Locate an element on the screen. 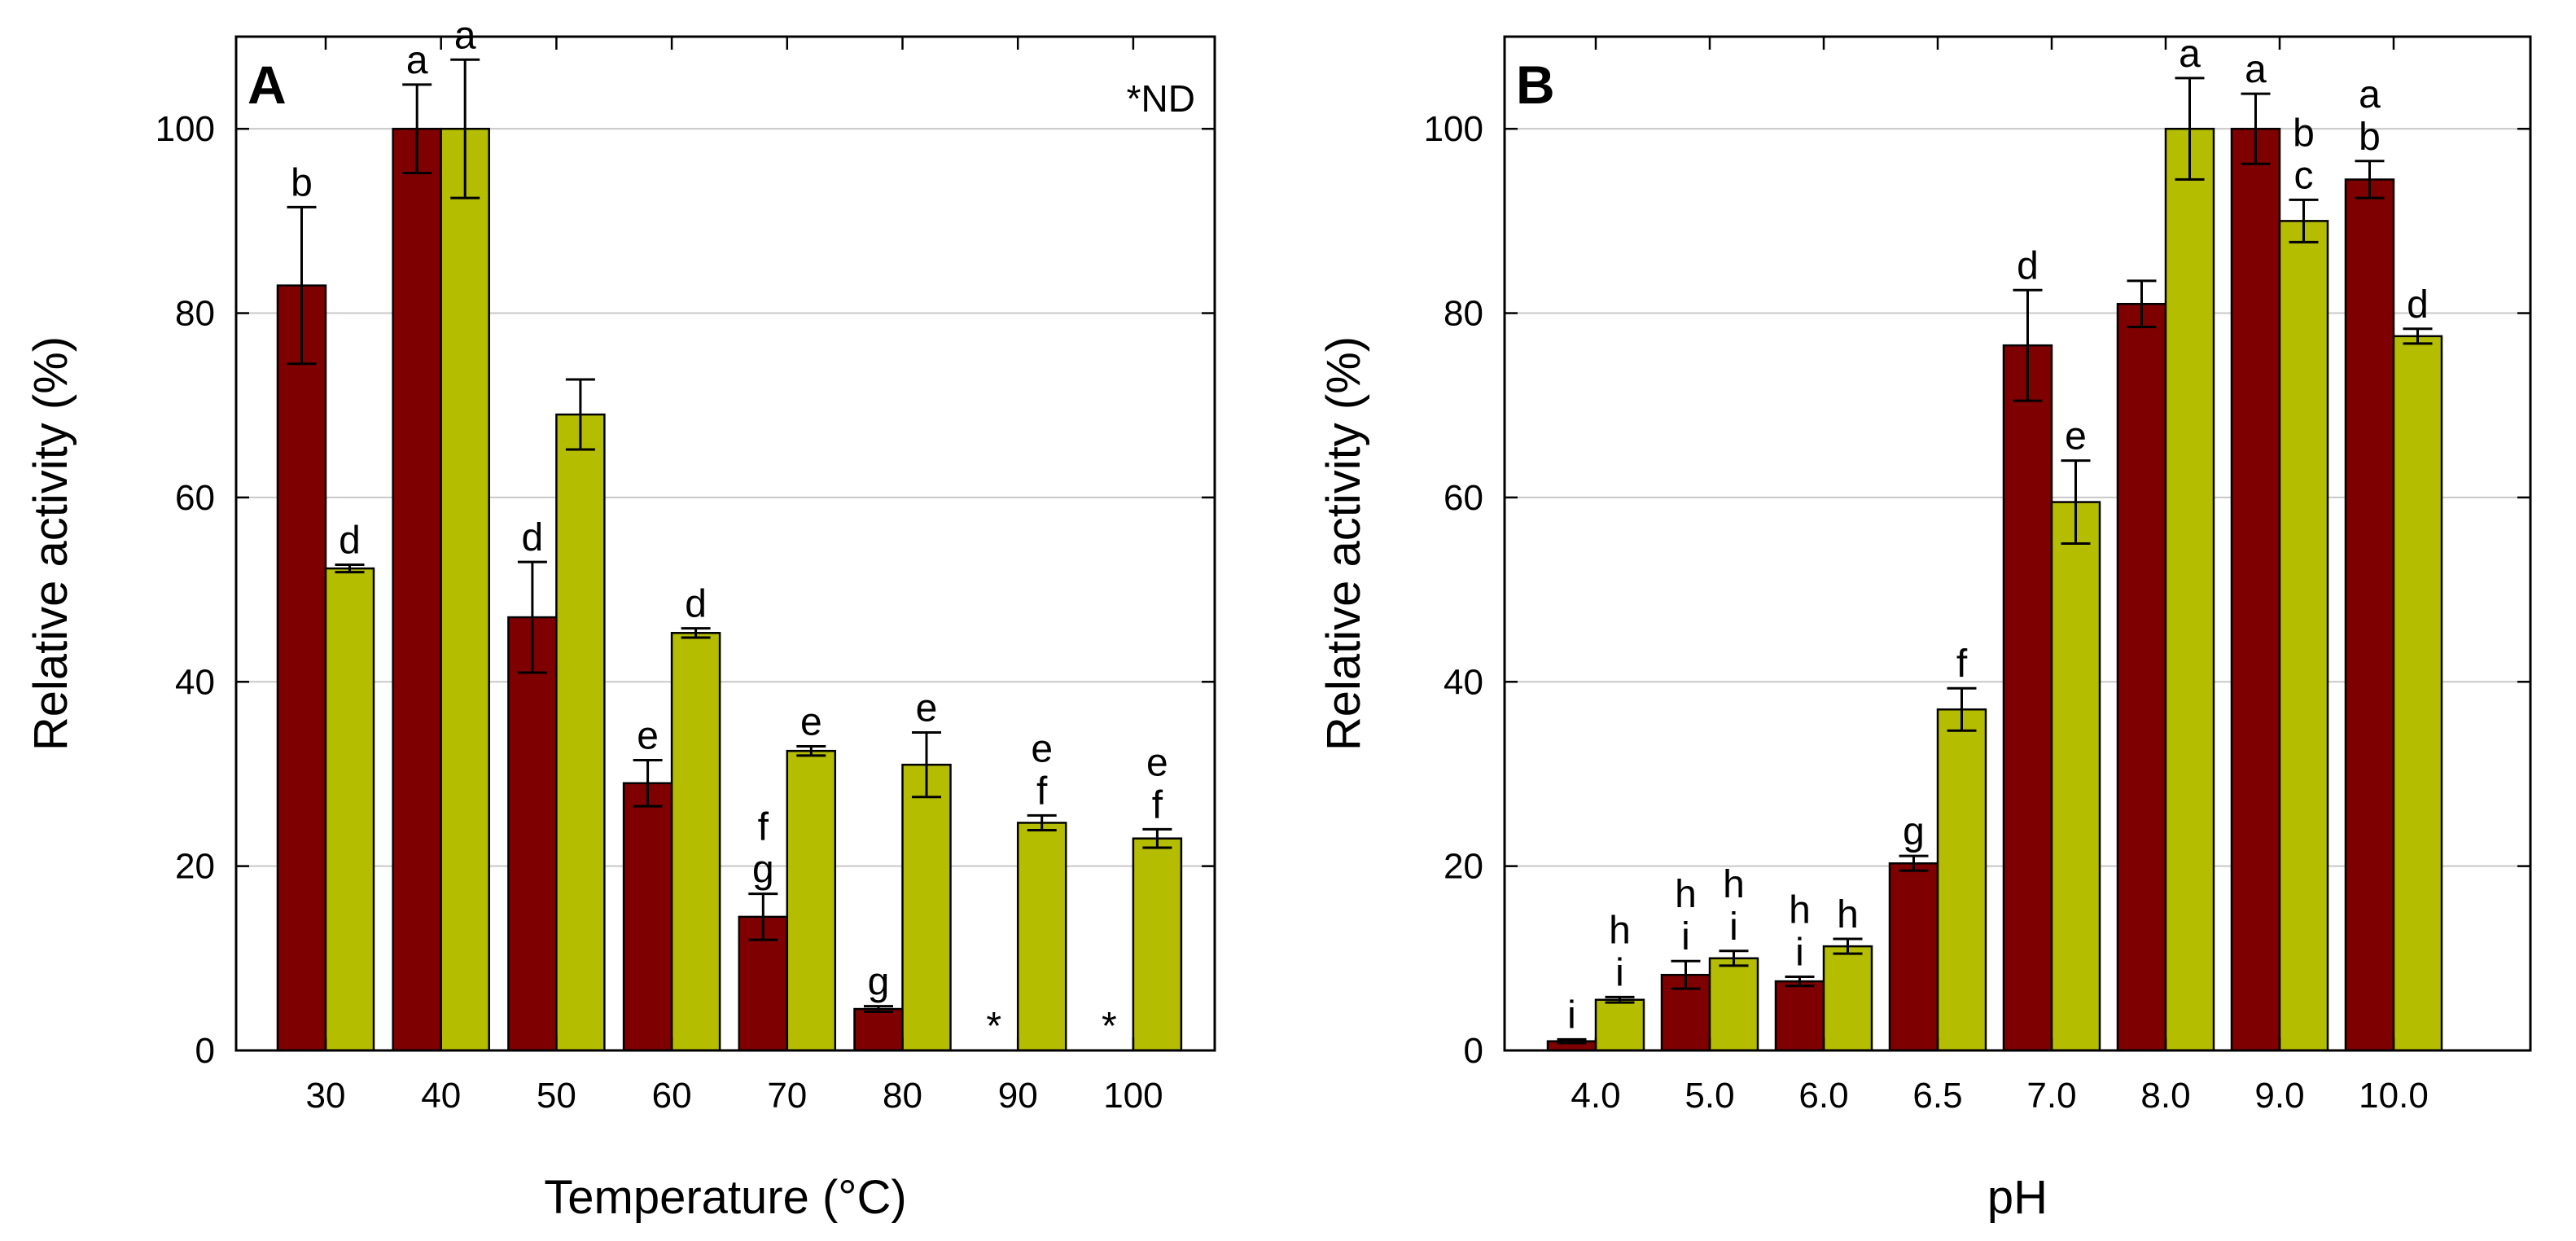 The height and width of the screenshot is (1241, 2576). x-tick-label: 60 is located at coordinates (672, 1096).